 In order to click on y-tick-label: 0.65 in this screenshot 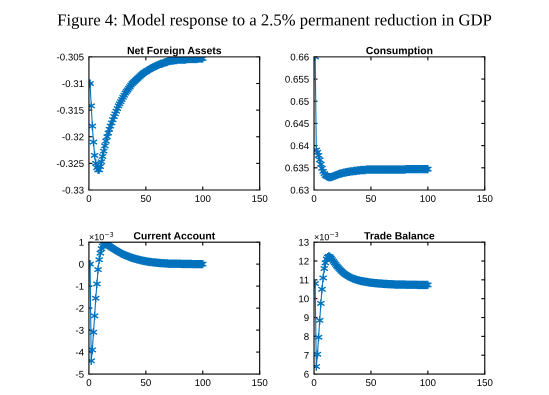, I will do `click(299, 101)`.